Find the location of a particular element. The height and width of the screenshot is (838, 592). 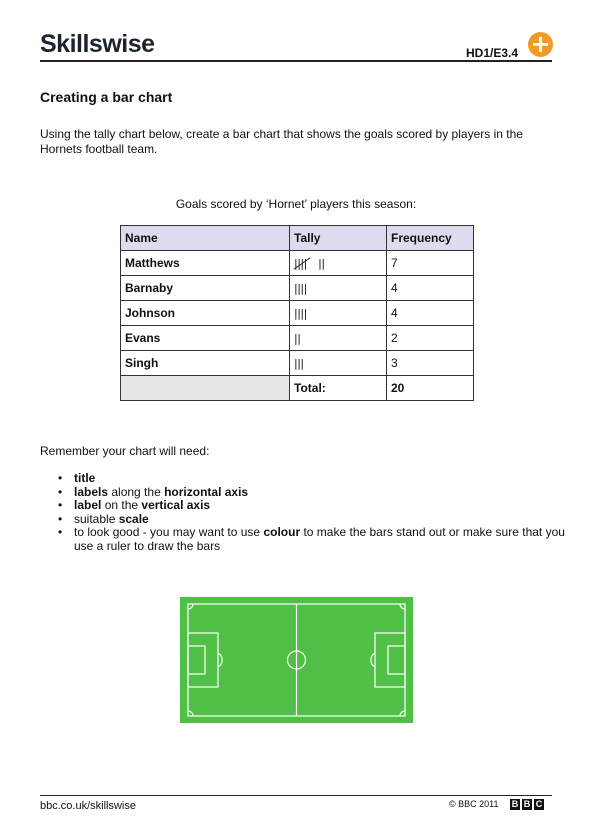

player-tally: || is located at coordinates (338, 338).